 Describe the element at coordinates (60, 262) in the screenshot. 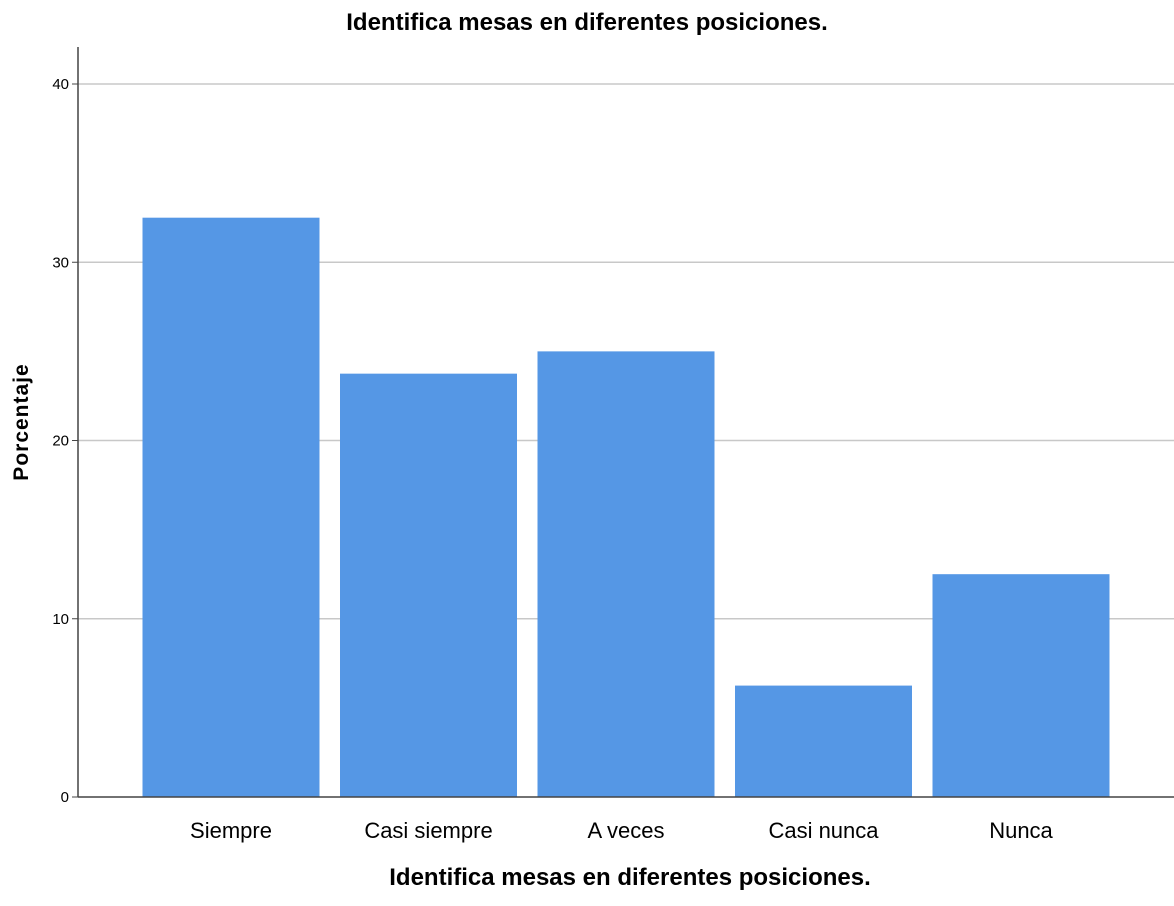

I see `y-tick-label: 30` at that location.